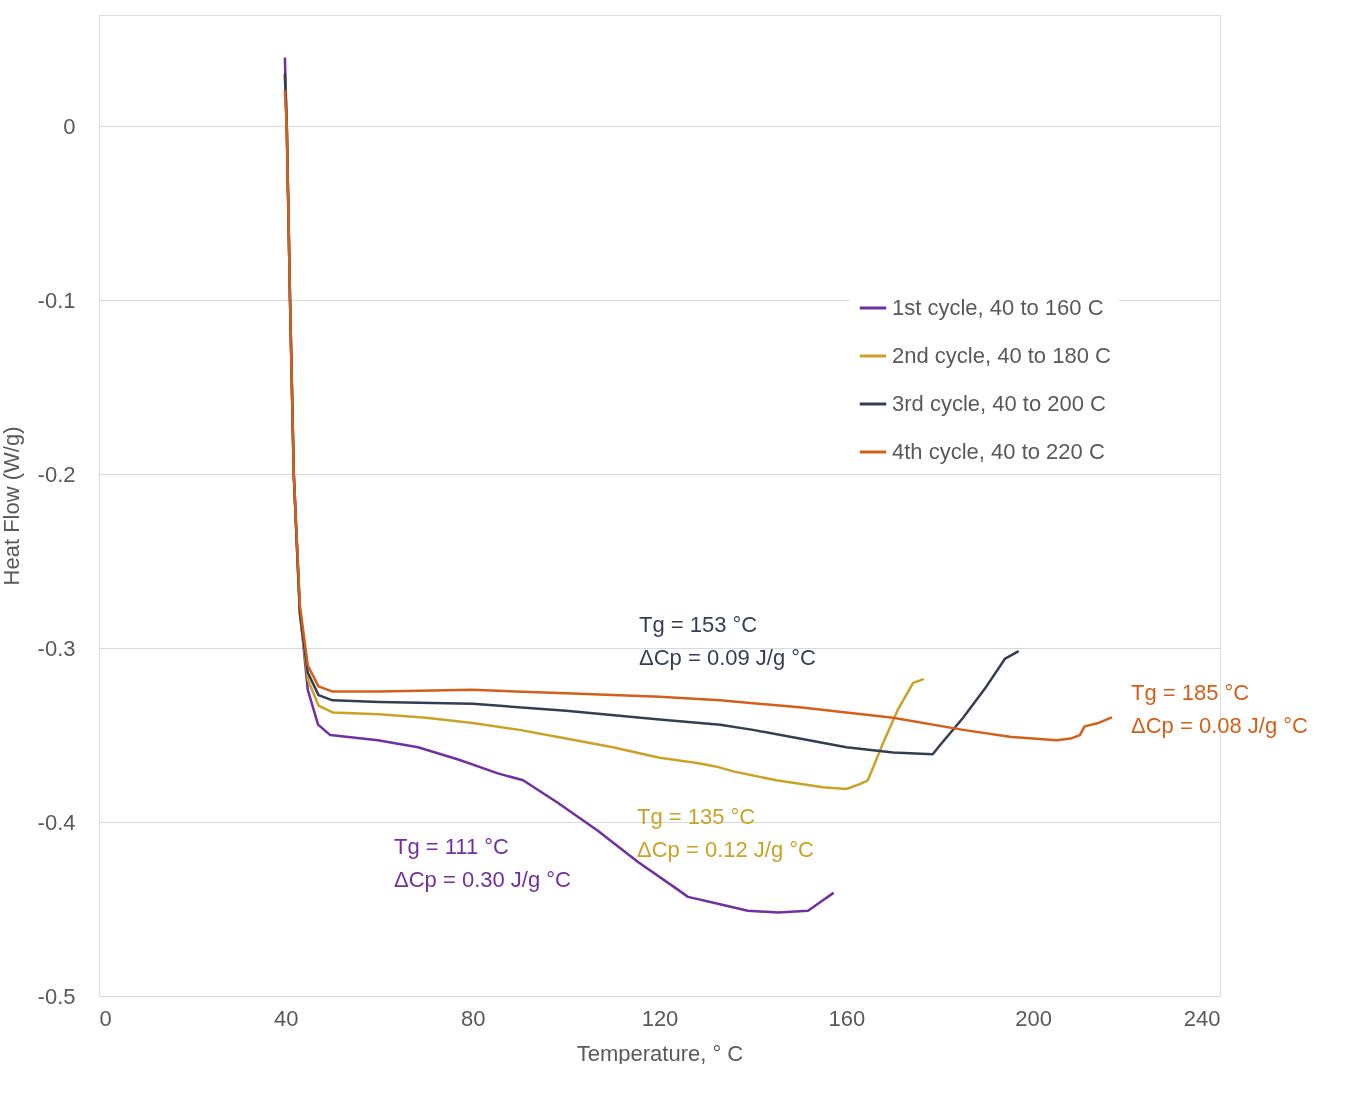 Image resolution: width=1345 pixels, height=1094 pixels. I want to click on y-tick-label: 0, so click(69, 126).